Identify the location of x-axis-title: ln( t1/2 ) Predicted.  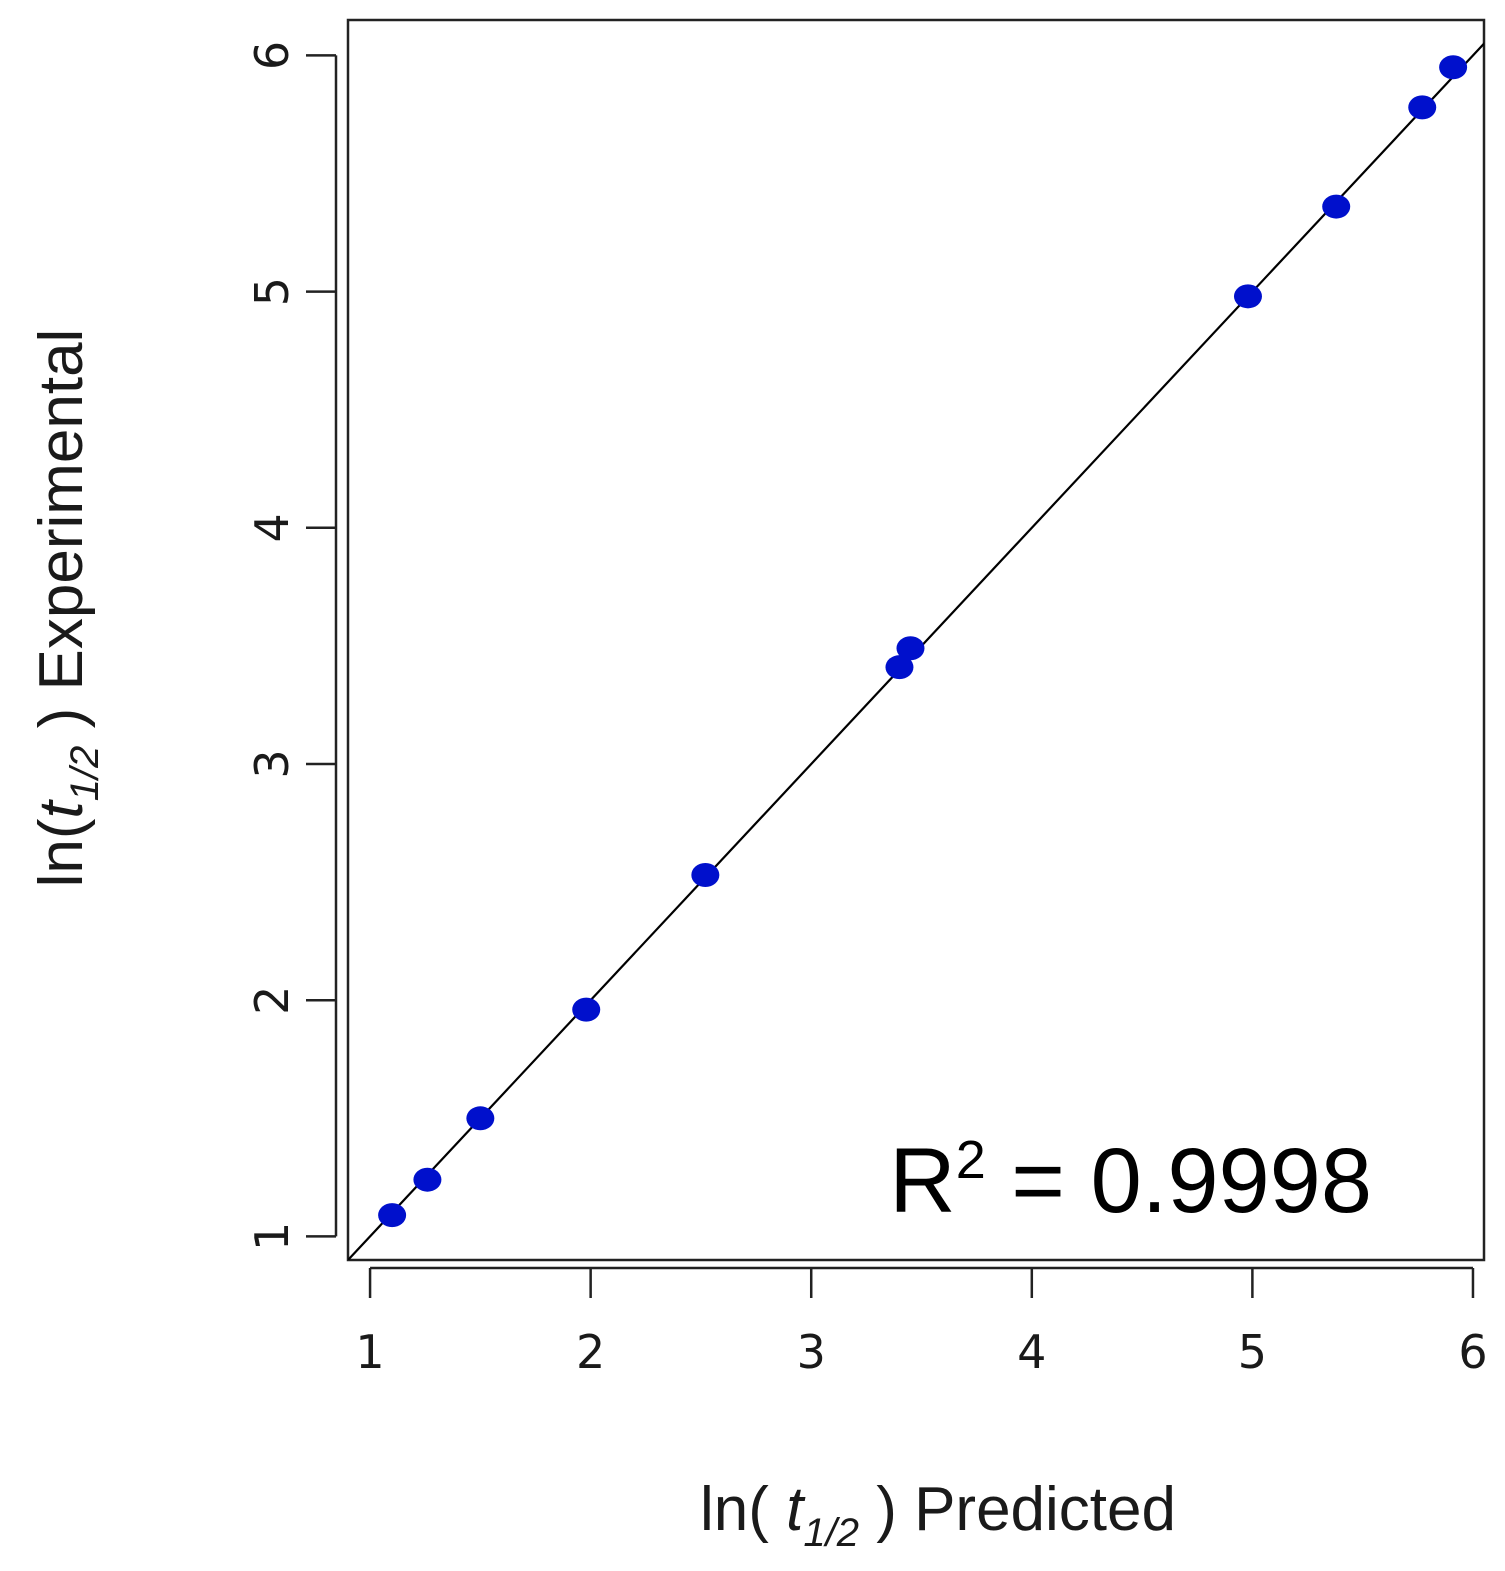
(938, 1515).